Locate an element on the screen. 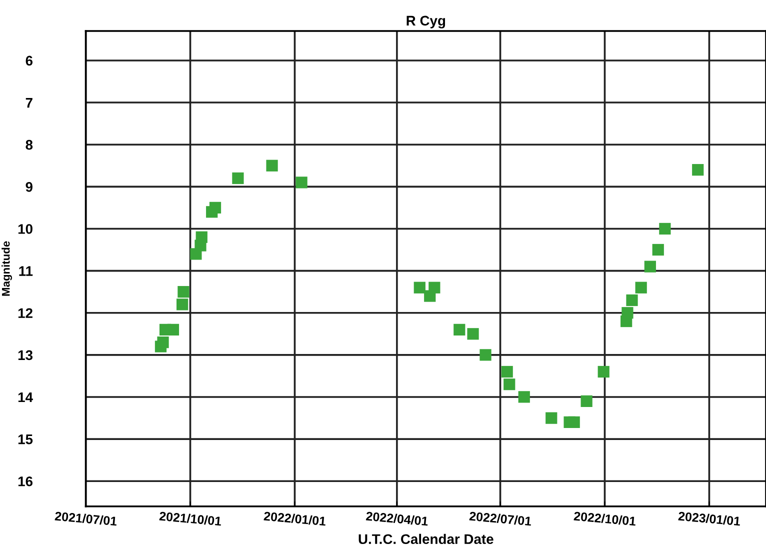 This screenshot has width=766, height=554. y-tick-label: 13 is located at coordinates (25, 355).